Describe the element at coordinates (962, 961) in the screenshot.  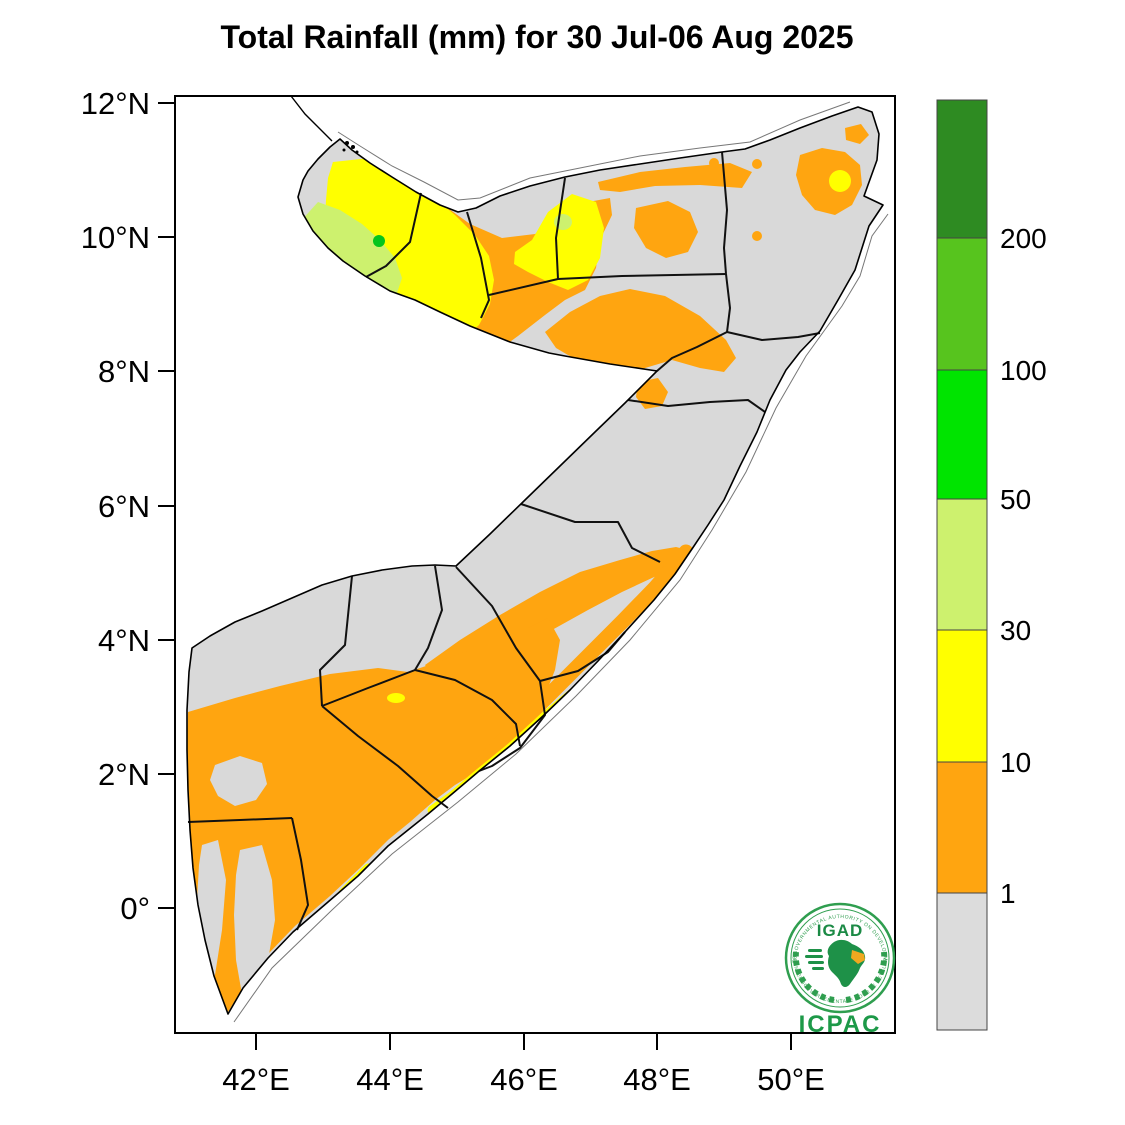
I see `swatch-under-1mm` at that location.